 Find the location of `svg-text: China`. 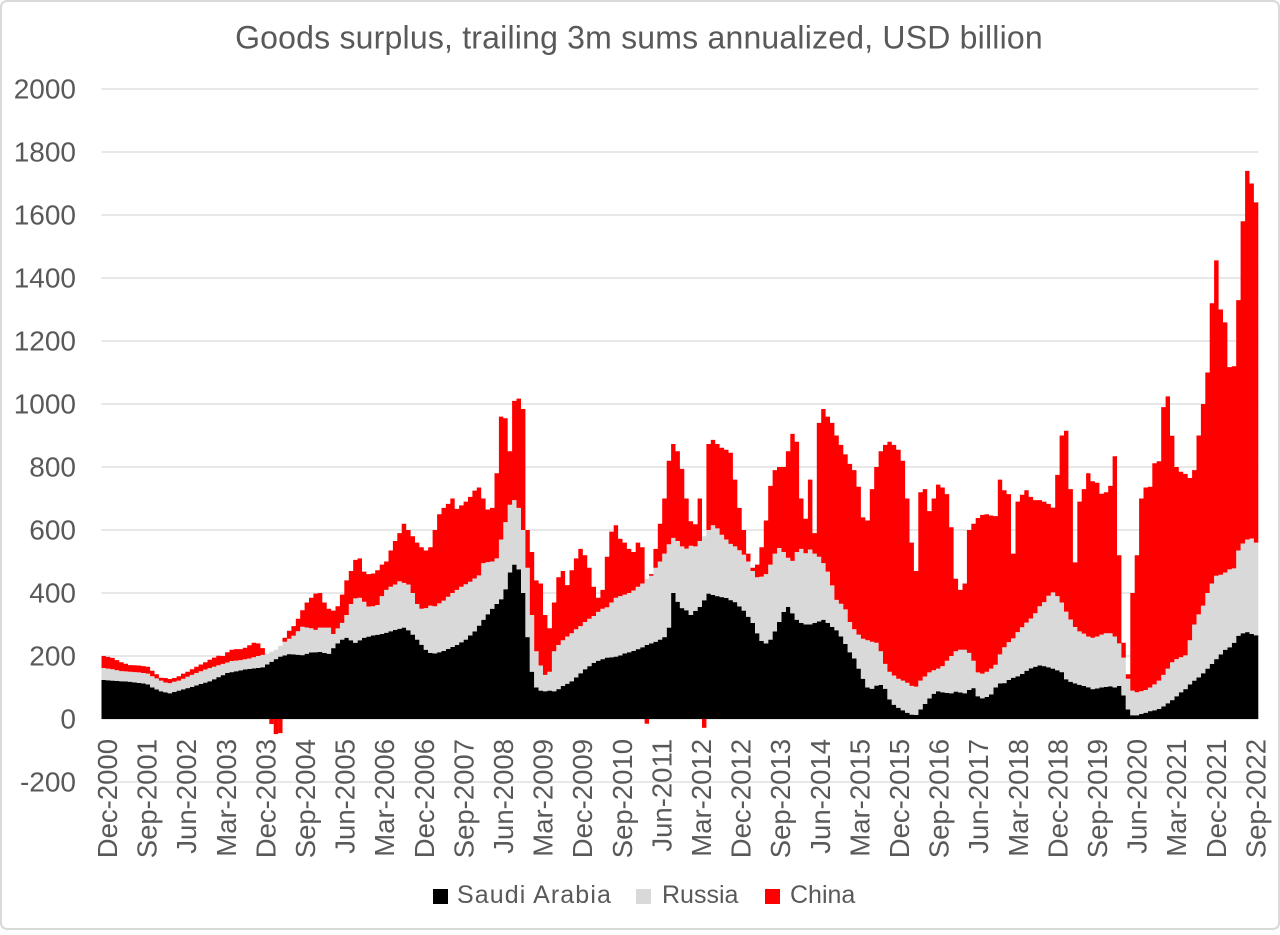

svg-text: China is located at coordinates (822, 895).